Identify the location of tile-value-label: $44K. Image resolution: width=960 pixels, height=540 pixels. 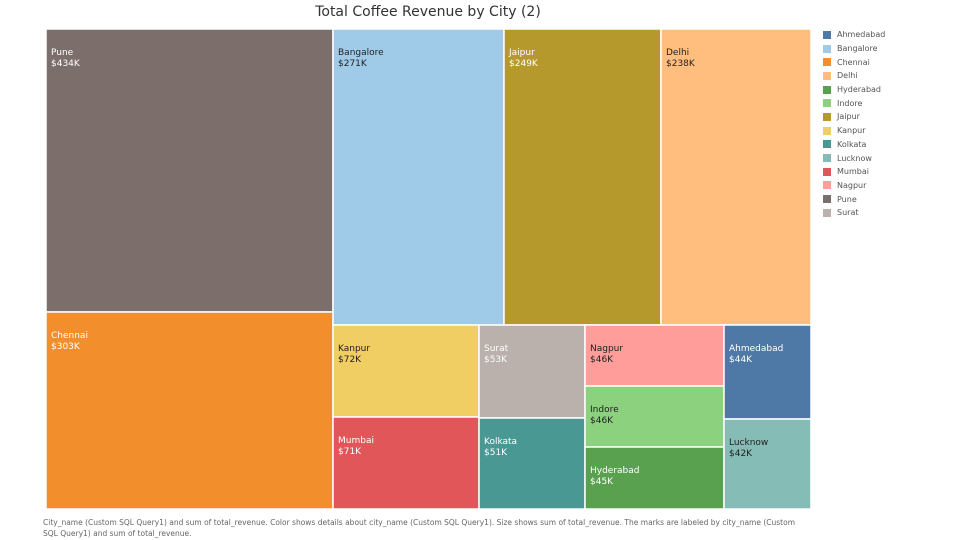
(741, 360).